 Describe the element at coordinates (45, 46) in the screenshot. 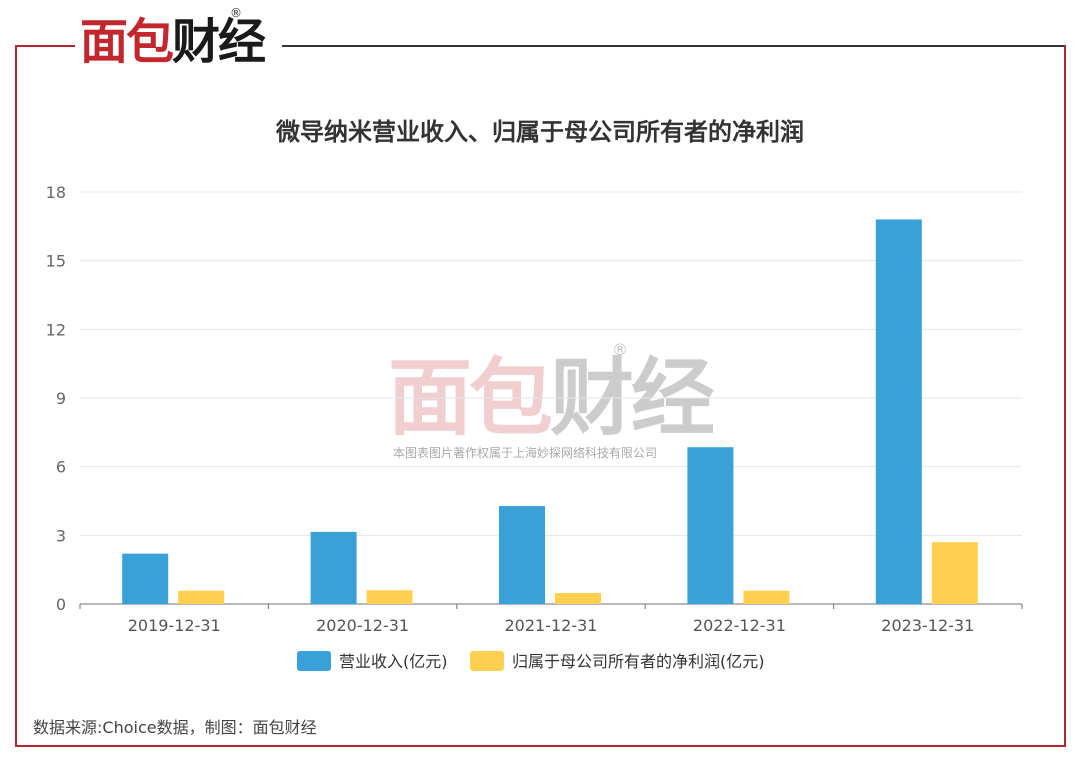

I see `frame-top-left-line` at that location.